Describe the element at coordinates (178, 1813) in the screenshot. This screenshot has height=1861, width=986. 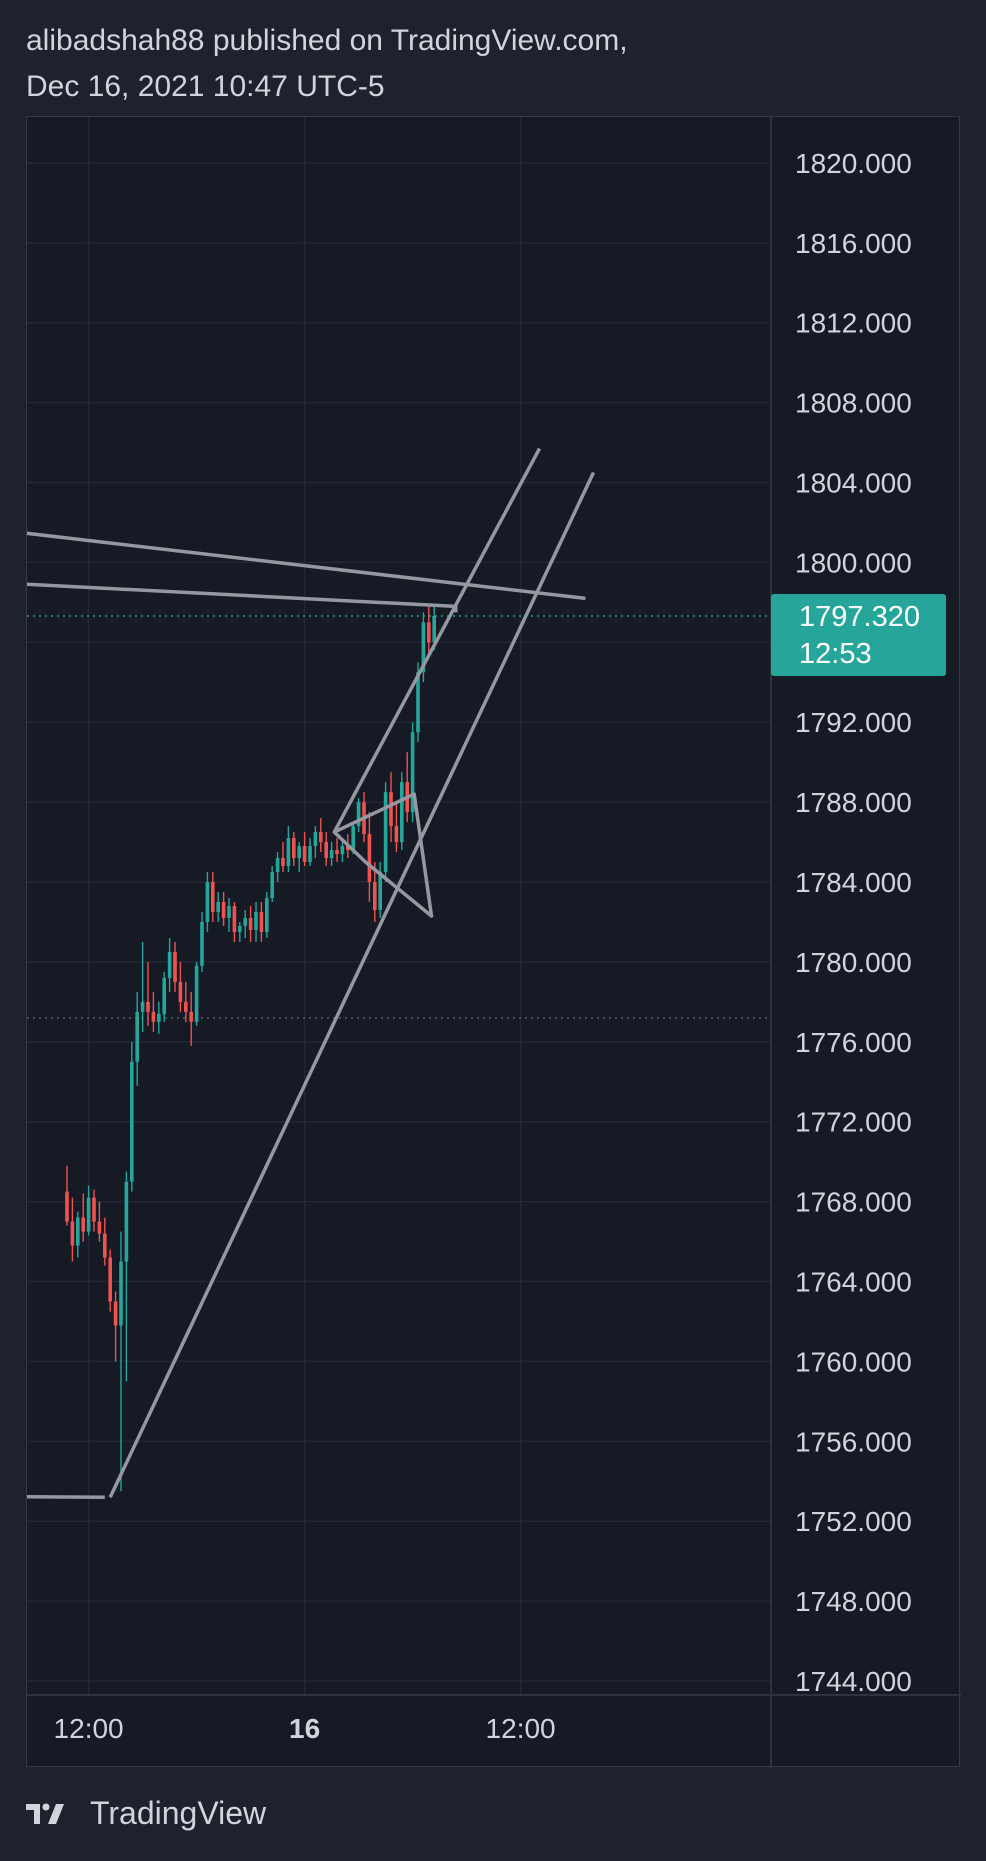
I see `brand-name: TradingView` at that location.